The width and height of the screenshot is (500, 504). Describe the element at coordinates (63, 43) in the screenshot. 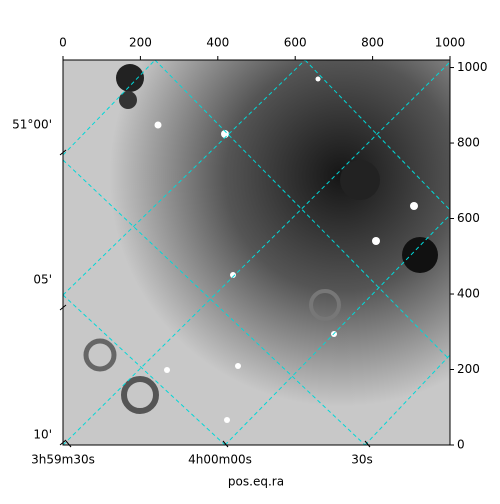

I see `x-tick-label: 0` at that location.